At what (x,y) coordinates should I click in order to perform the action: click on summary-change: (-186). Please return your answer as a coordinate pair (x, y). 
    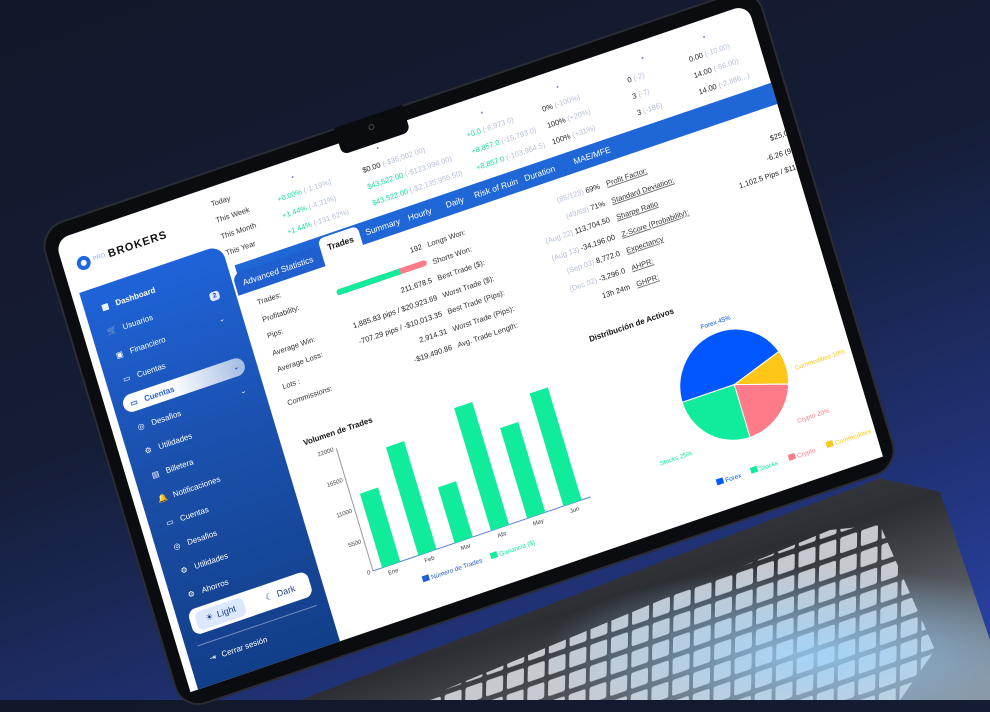
    Looking at the image, I should click on (652, 108).